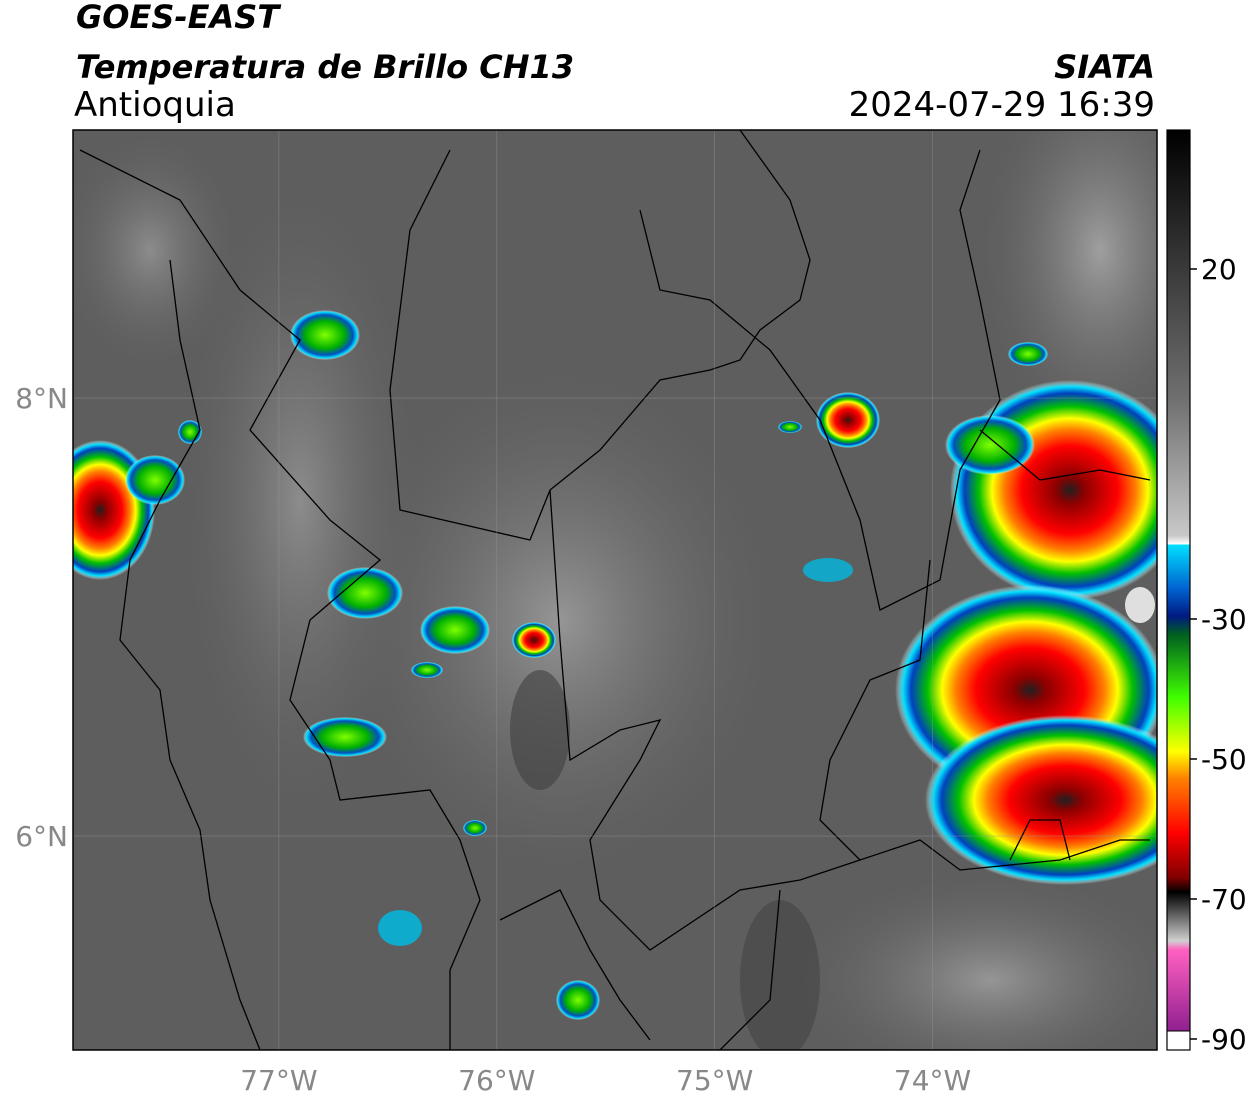  Describe the element at coordinates (41, 398) in the screenshot. I see `y-tick-label: 8°N` at that location.